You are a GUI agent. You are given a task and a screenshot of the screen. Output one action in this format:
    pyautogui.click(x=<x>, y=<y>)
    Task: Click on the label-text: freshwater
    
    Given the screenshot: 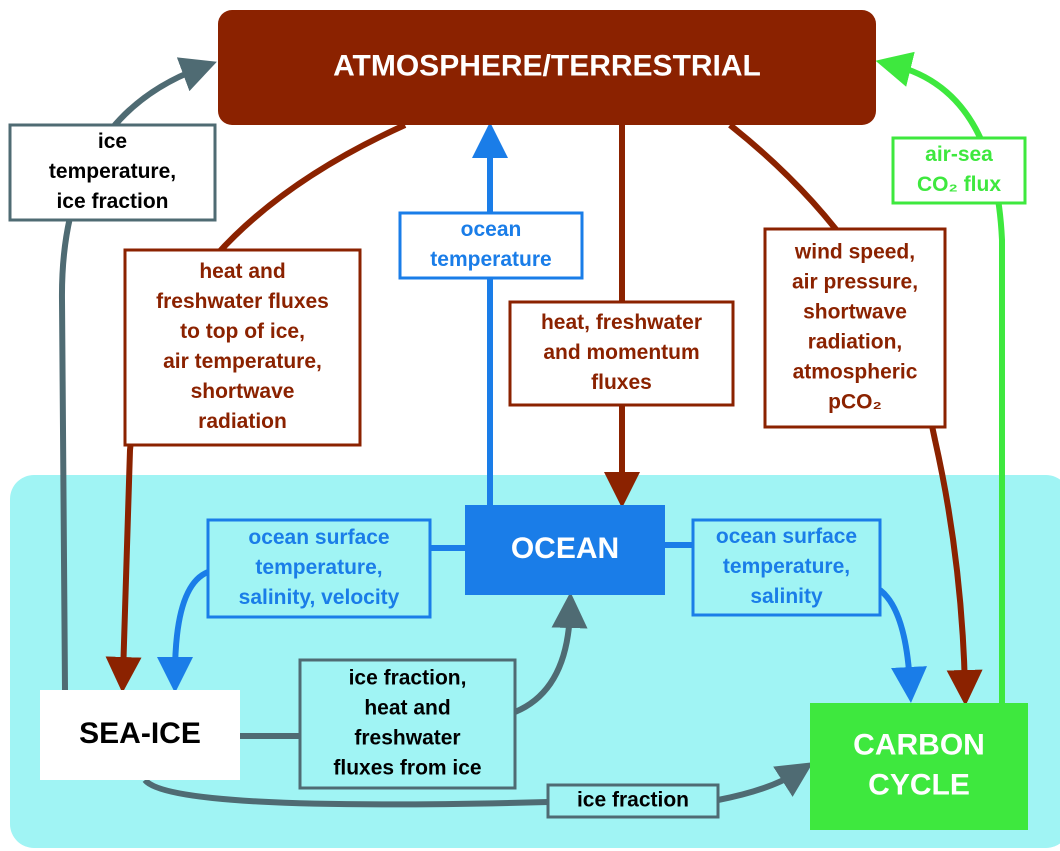 What is the action you would take?
    pyautogui.click(x=407, y=738)
    